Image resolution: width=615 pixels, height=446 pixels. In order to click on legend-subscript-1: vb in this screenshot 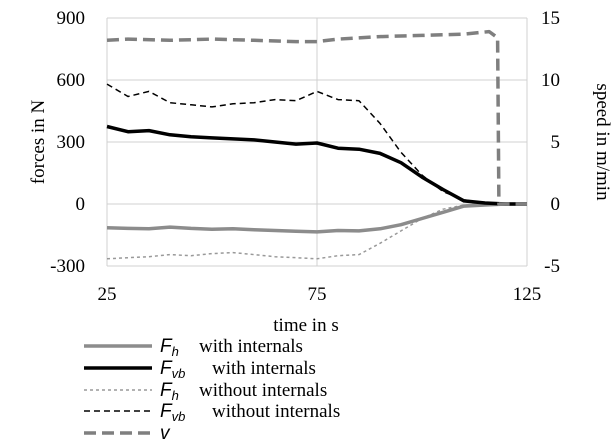, I will do `click(179, 373)`.